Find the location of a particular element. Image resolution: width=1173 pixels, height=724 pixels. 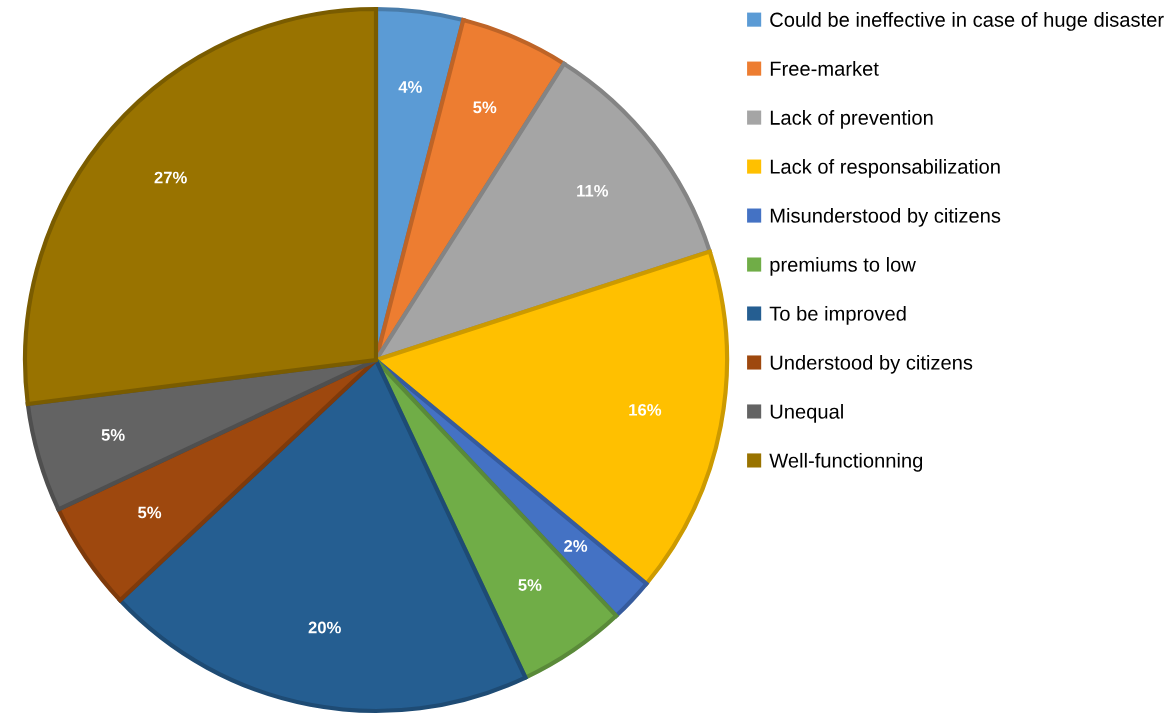

data-label: 2% is located at coordinates (576, 546).